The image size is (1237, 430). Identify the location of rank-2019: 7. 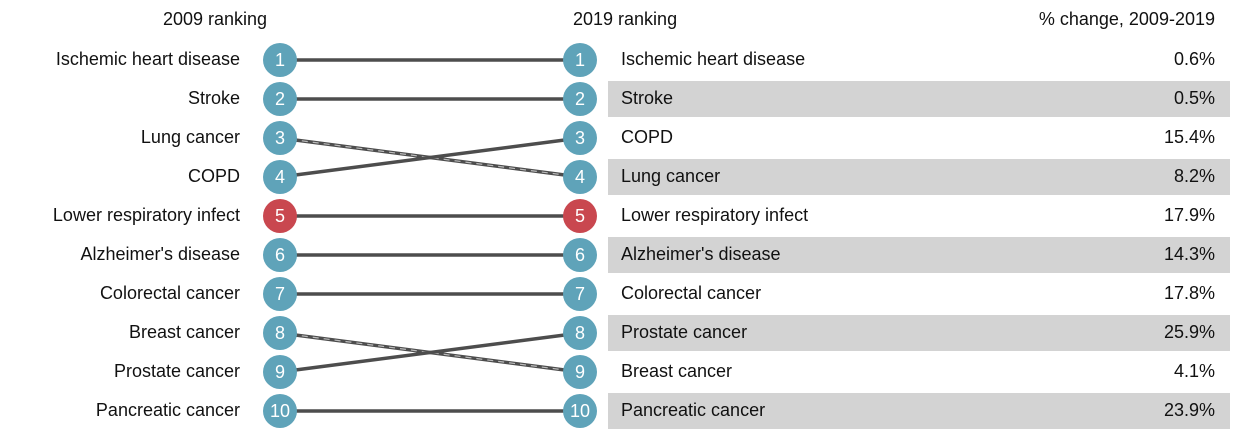
(580, 294).